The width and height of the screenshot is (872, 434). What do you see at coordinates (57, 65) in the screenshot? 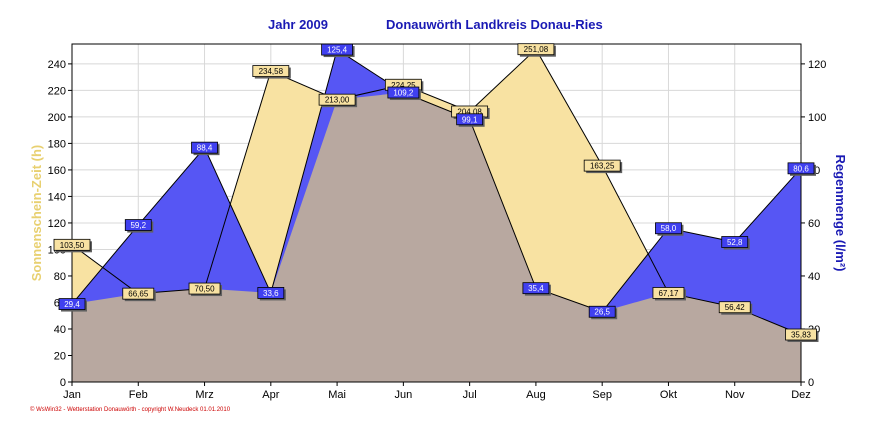
I see `left-tick-label: 240` at bounding box center [57, 65].